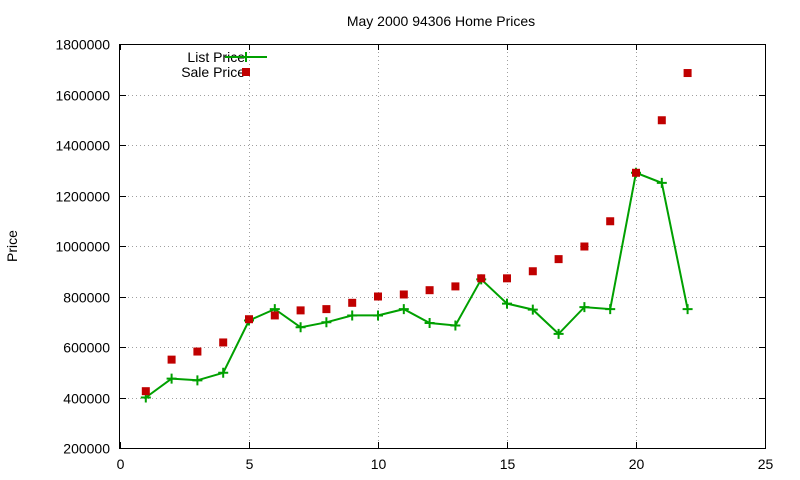  Describe the element at coordinates (441, 21) in the screenshot. I see `chart-title: May 2000 94306 Home Prices` at that location.